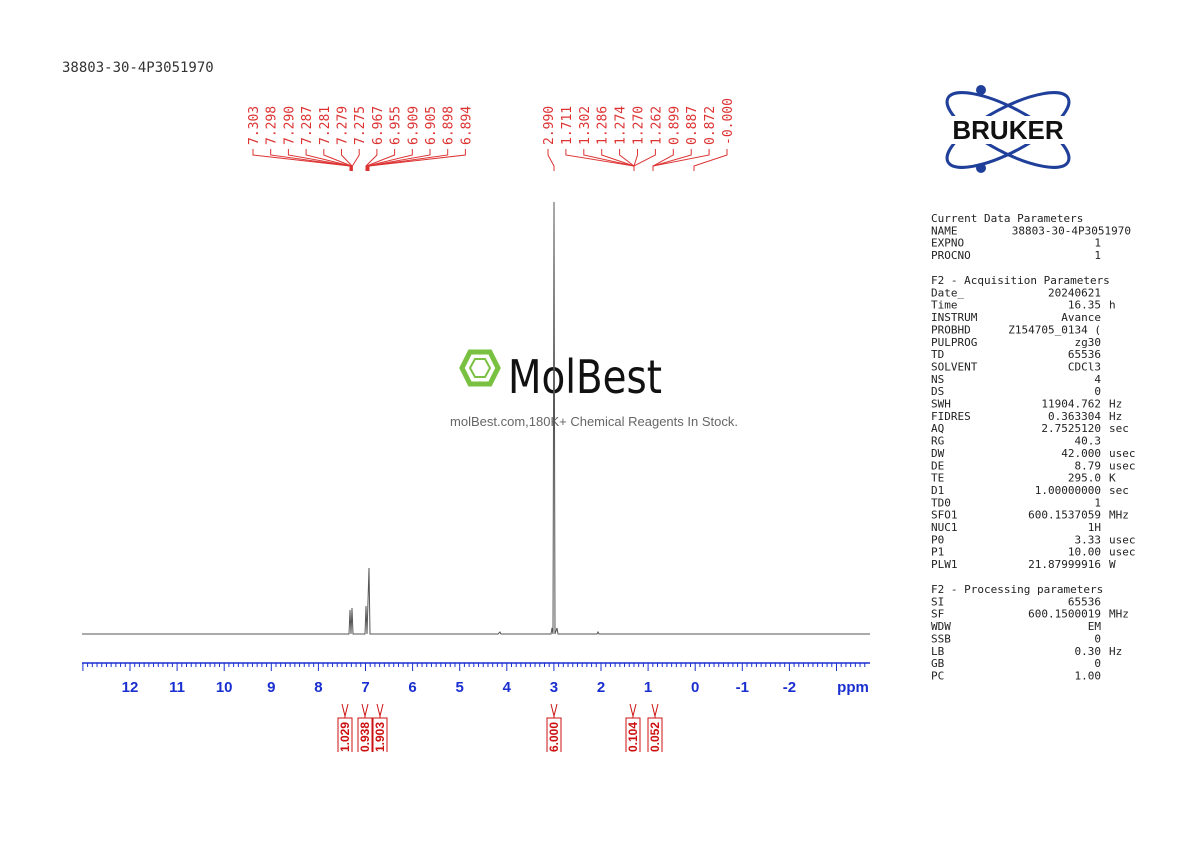 This screenshot has height=842, width=1190. Describe the element at coordinates (396, 125) in the screenshot. I see `peak-label: 6.955` at that location.